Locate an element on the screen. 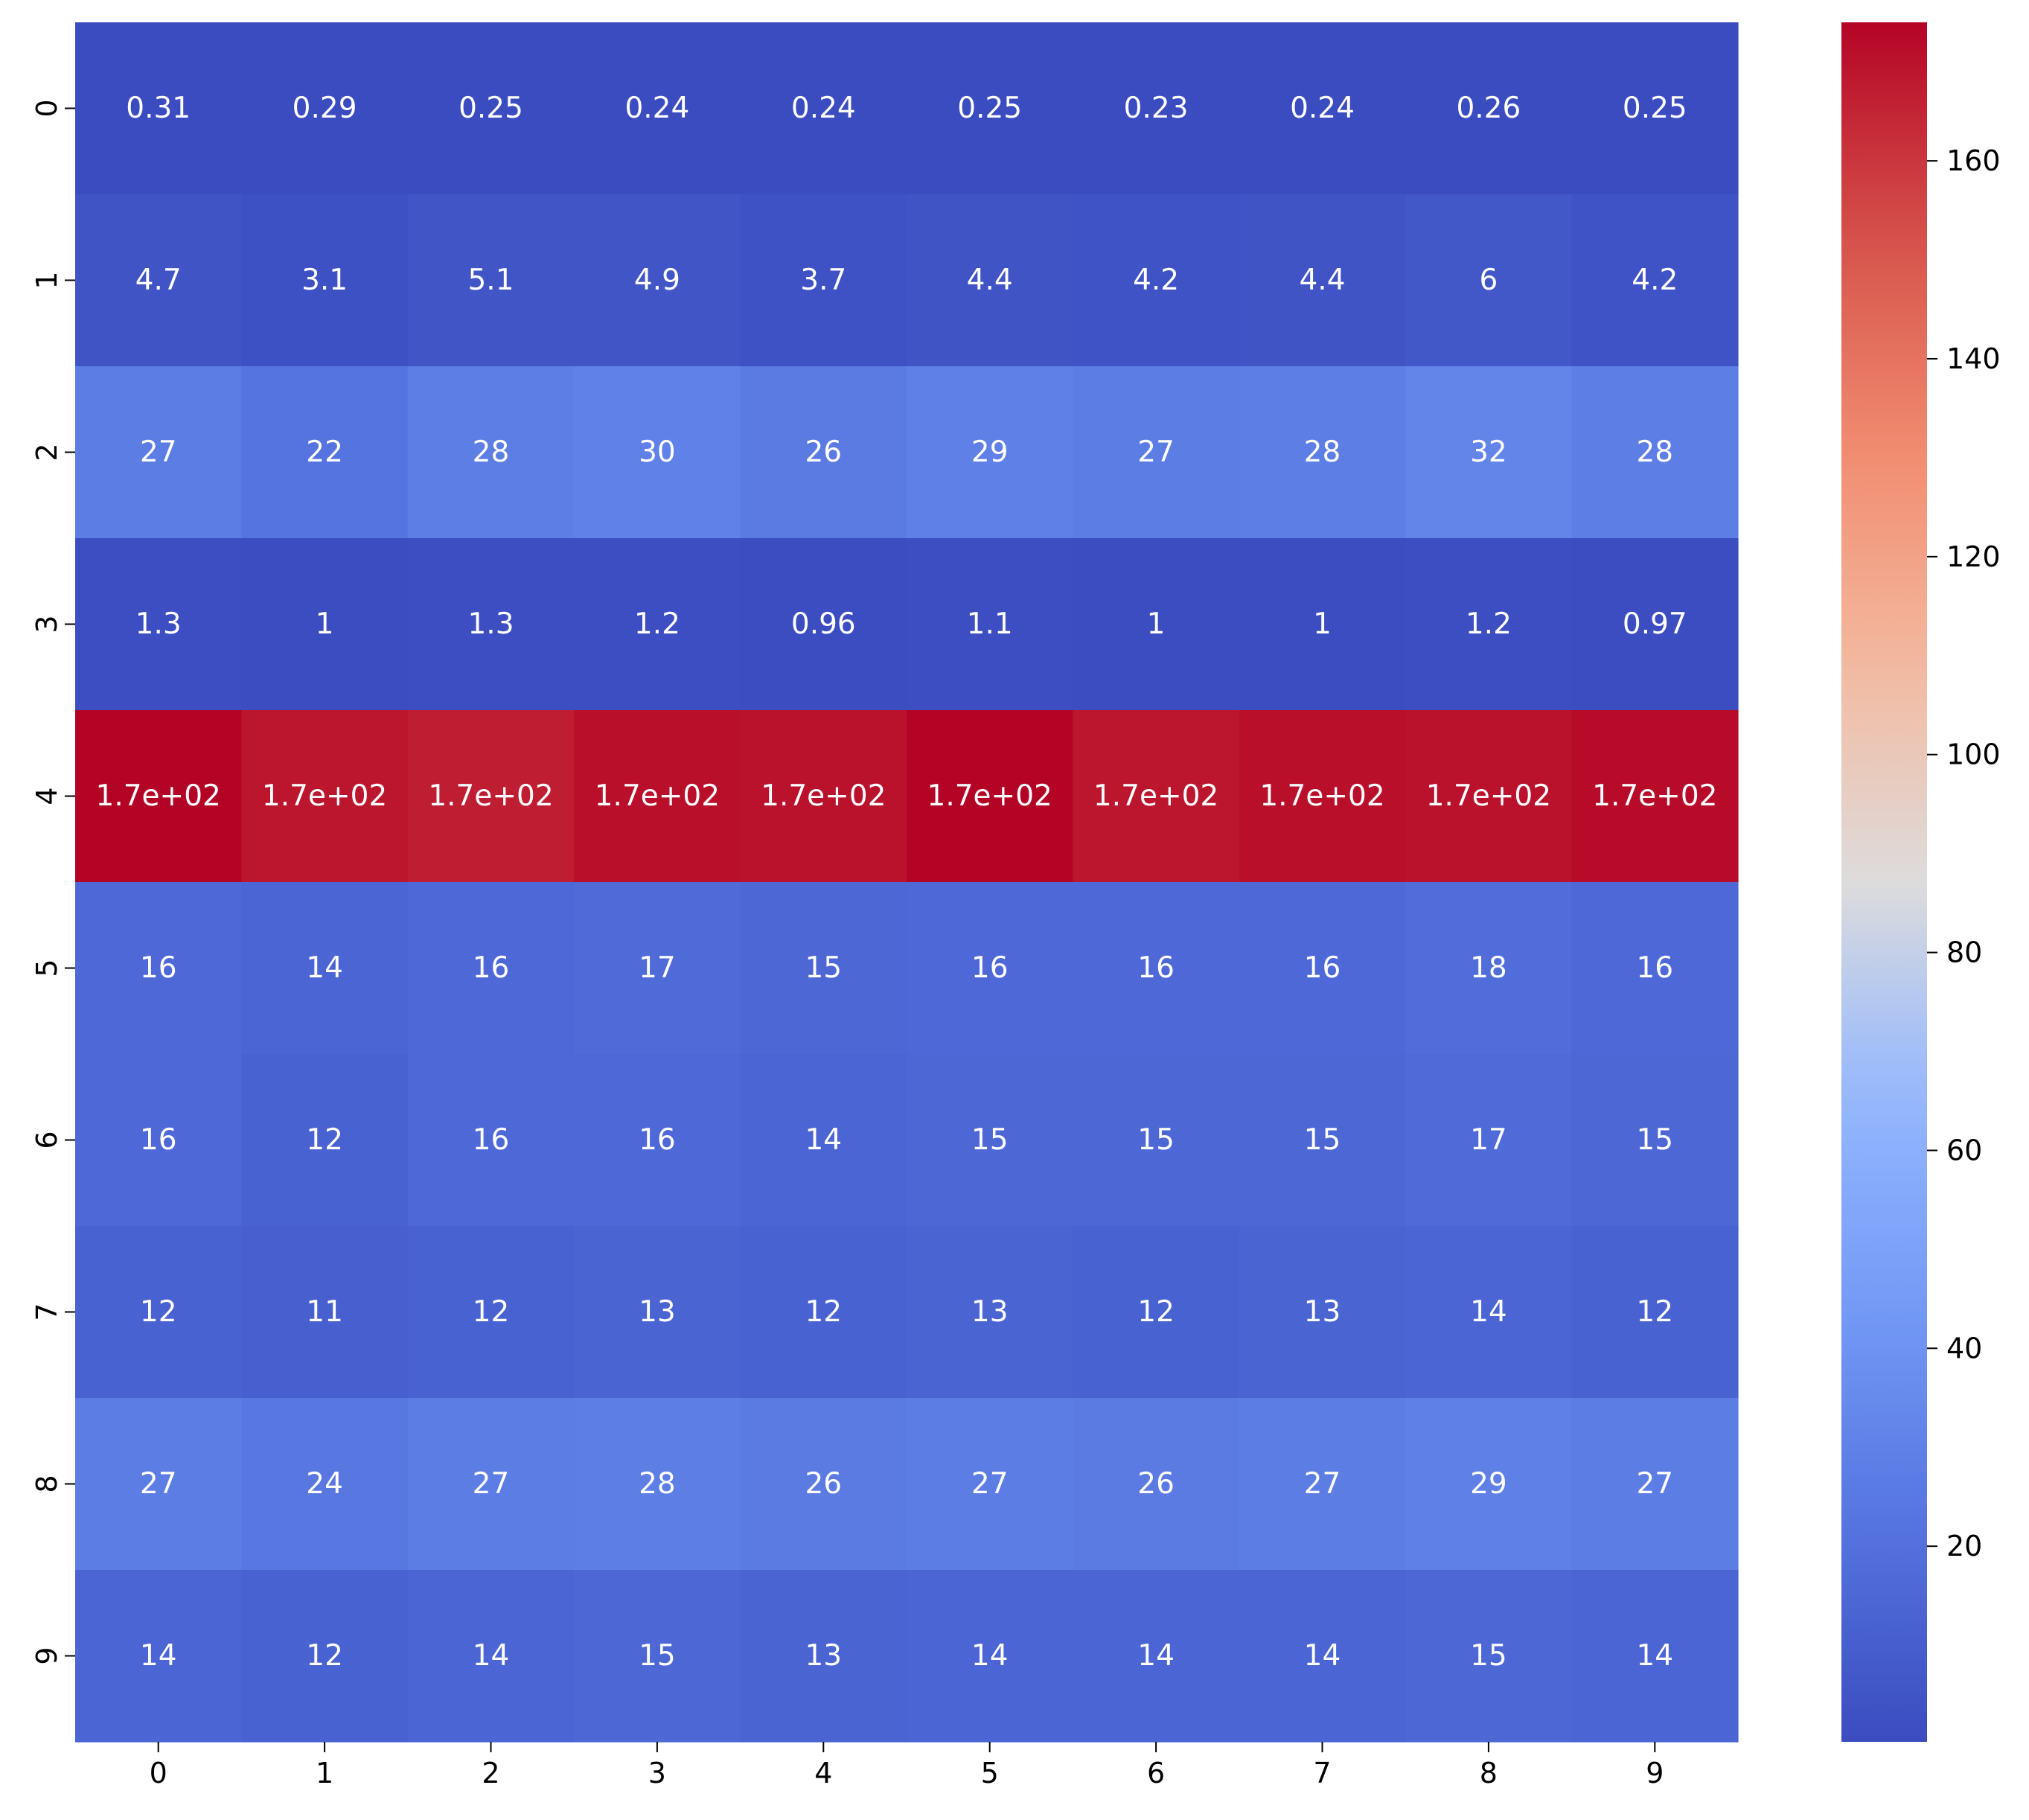 The height and width of the screenshot is (1820, 2029). cell-annotation-4-5: 1.7e+02 is located at coordinates (989, 796).